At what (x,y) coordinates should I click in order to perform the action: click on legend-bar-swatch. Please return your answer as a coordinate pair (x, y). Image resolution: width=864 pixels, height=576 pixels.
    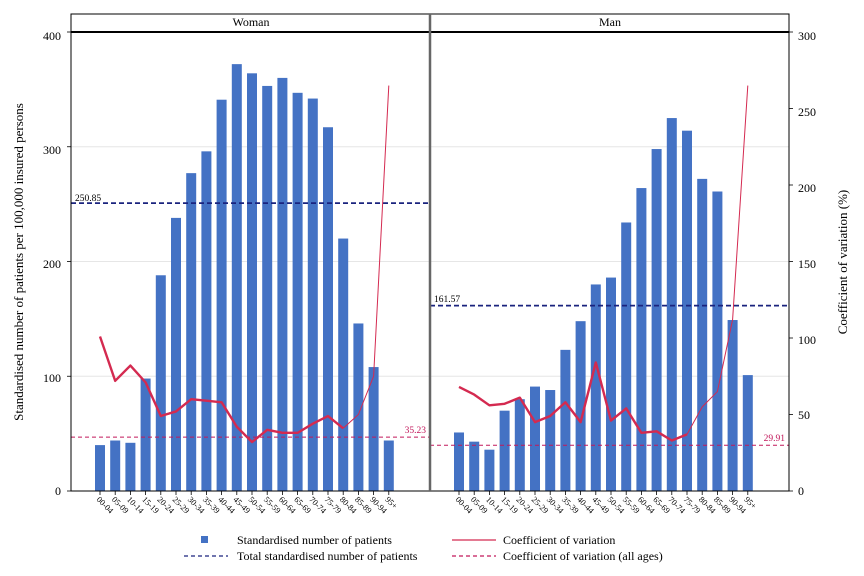
    Looking at the image, I should click on (204, 539).